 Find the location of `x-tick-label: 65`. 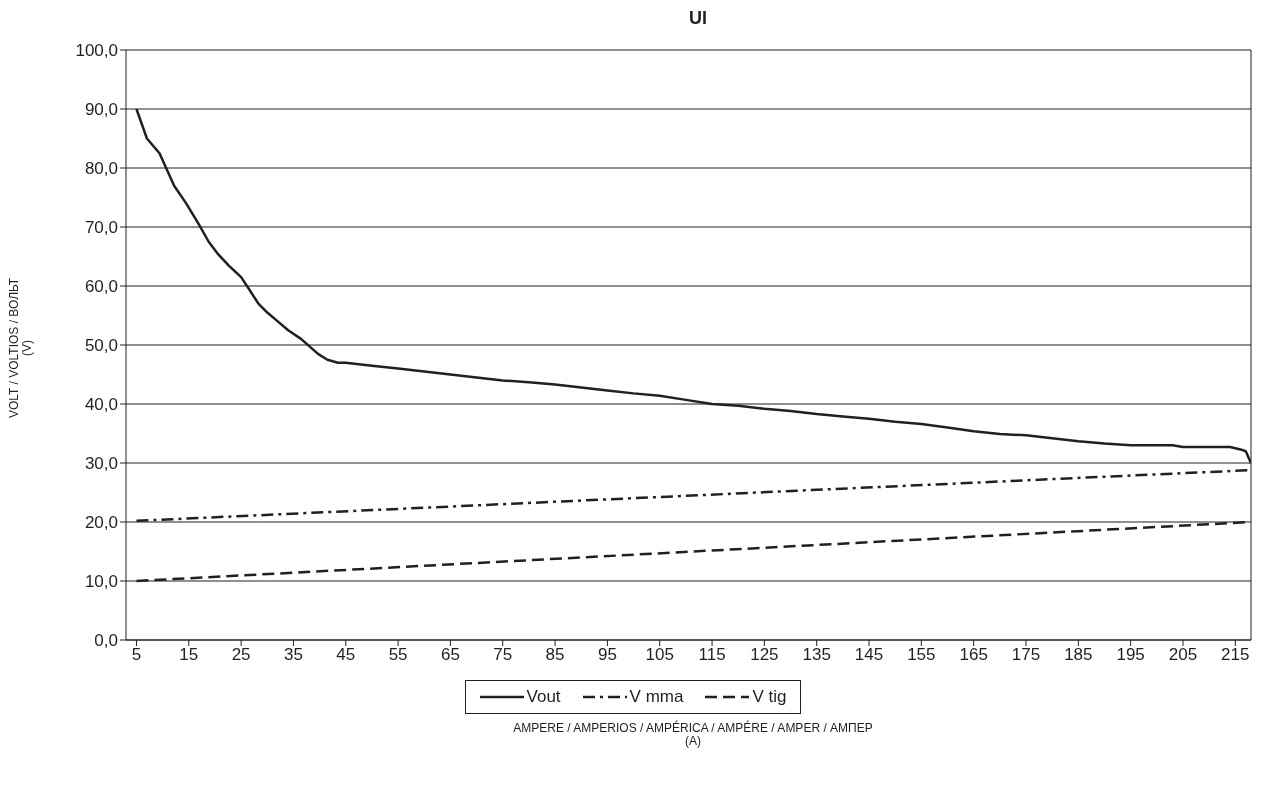

x-tick-label: 65 is located at coordinates (450, 655).